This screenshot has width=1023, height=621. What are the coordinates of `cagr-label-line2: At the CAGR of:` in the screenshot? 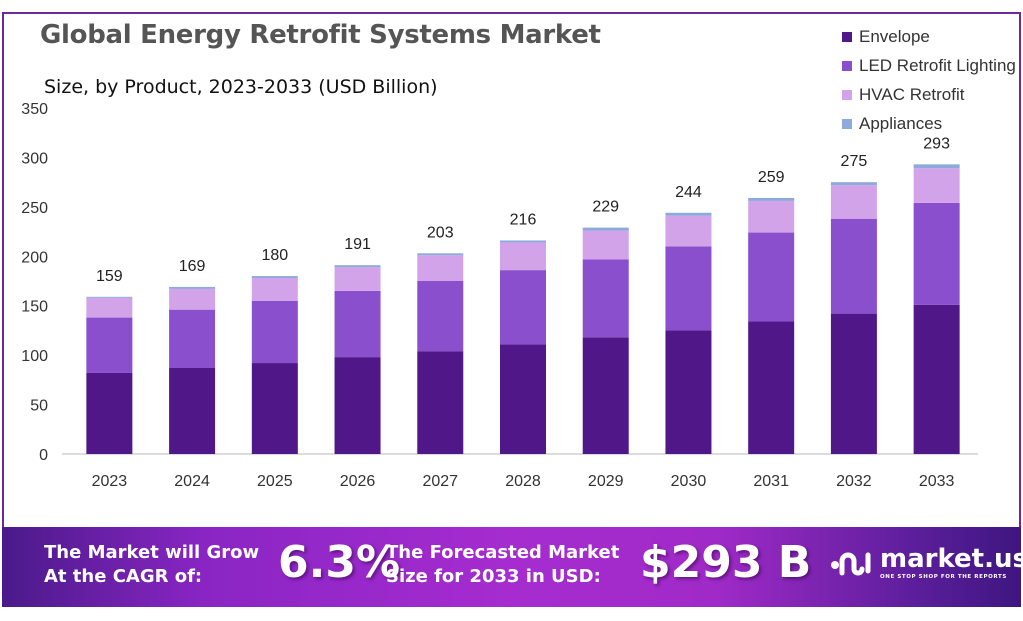 It's located at (123, 576).